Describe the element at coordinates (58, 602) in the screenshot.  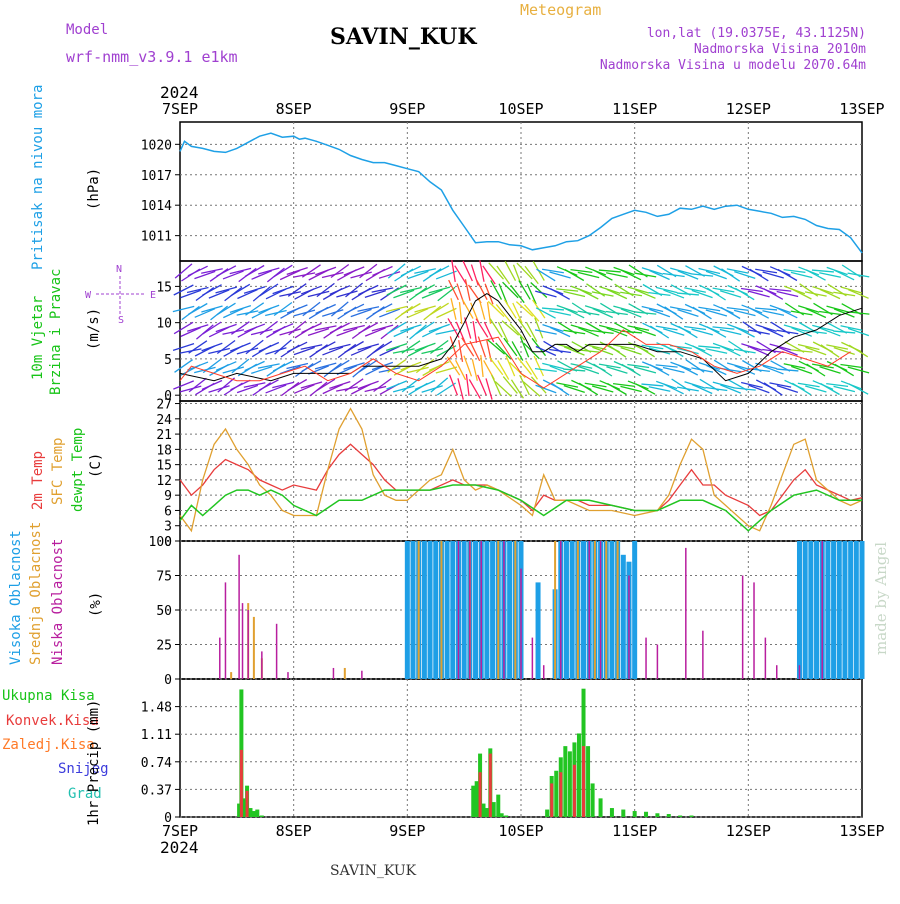
I see `cloud-label-low: Niska Oblacnost` at that location.